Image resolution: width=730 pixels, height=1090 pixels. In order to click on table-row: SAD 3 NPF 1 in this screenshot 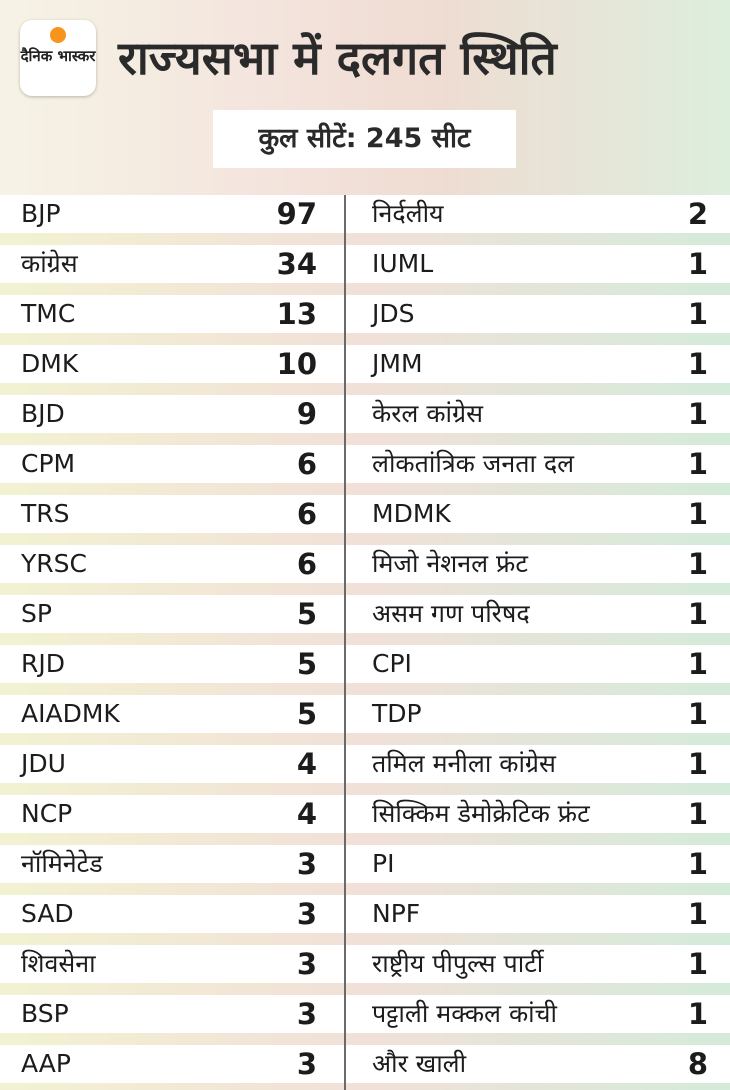, I will do `click(365, 920)`.